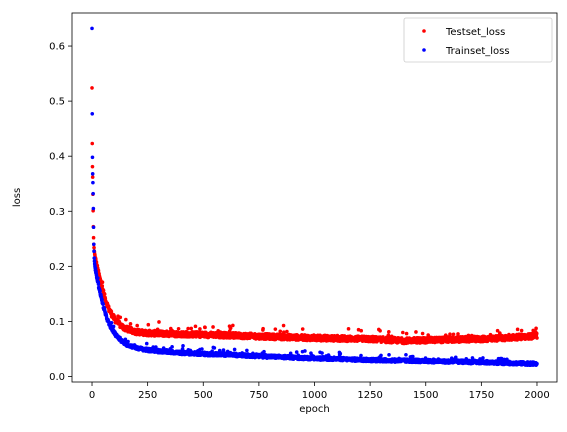 The height and width of the screenshot is (432, 567). What do you see at coordinates (57, 267) in the screenshot?
I see `y-tick-label: 0.2` at bounding box center [57, 267].